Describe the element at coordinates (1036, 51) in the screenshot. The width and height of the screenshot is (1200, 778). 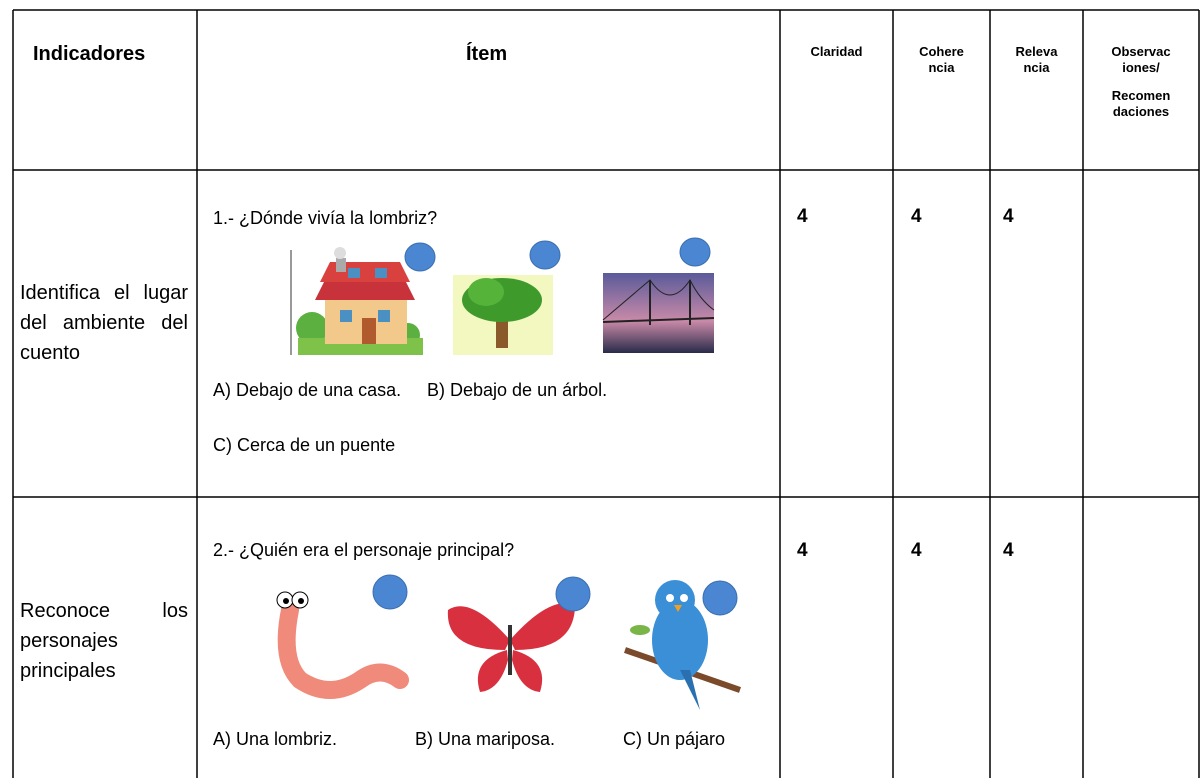
I see `header-line: Releva` at that location.